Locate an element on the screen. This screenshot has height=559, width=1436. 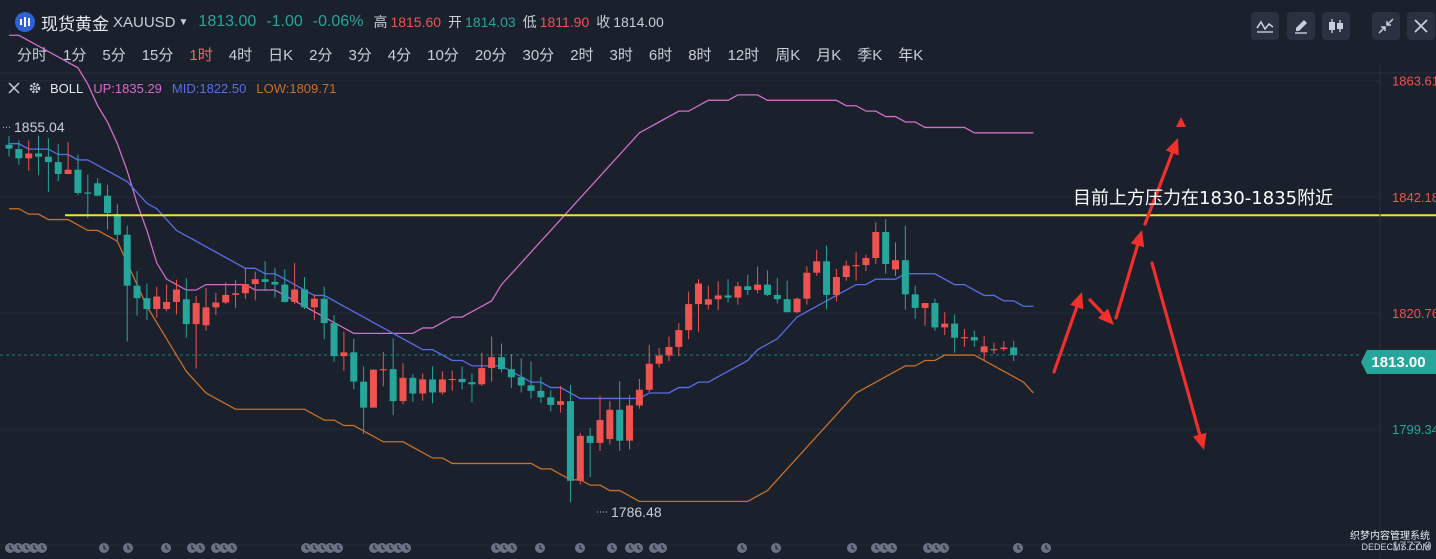
high-label: 高 is located at coordinates (380, 22).